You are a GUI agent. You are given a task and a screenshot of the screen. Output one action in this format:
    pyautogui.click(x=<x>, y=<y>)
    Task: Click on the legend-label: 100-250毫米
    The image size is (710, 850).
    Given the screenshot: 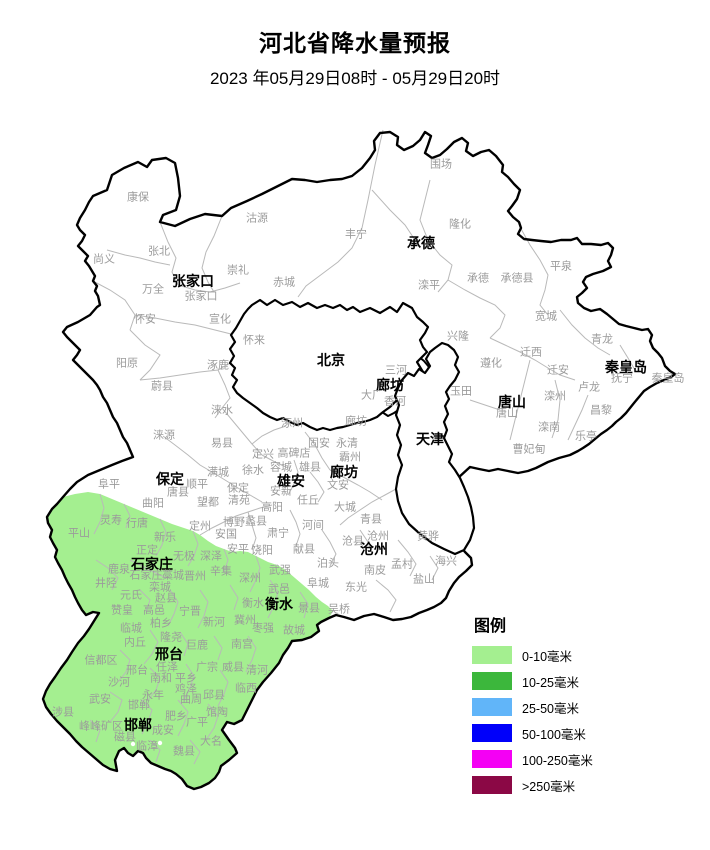 What is the action you would take?
    pyautogui.click(x=557, y=760)
    